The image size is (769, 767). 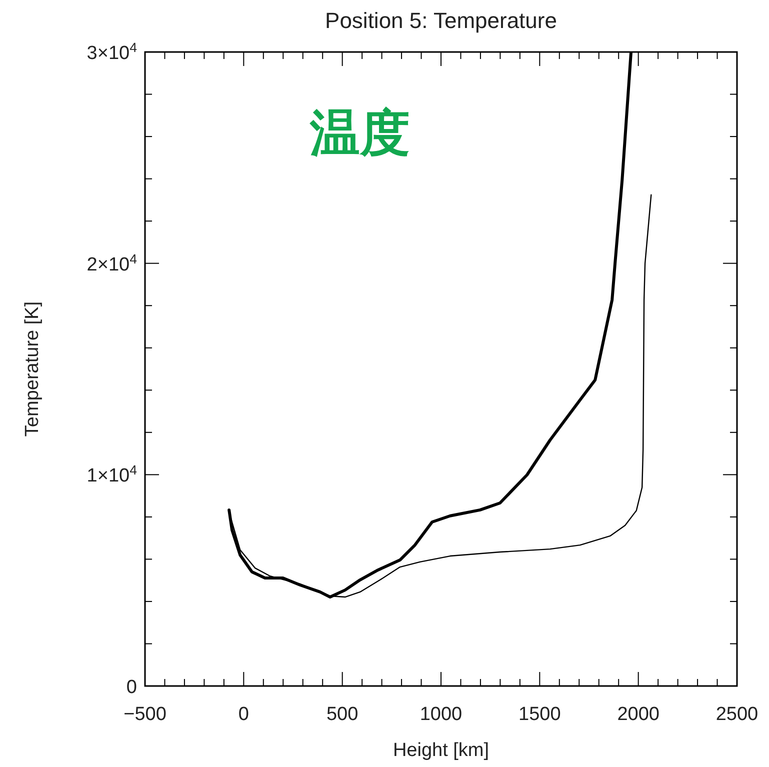 What do you see at coordinates (737, 714) in the screenshot?
I see `x-tick-label: 2500` at bounding box center [737, 714].